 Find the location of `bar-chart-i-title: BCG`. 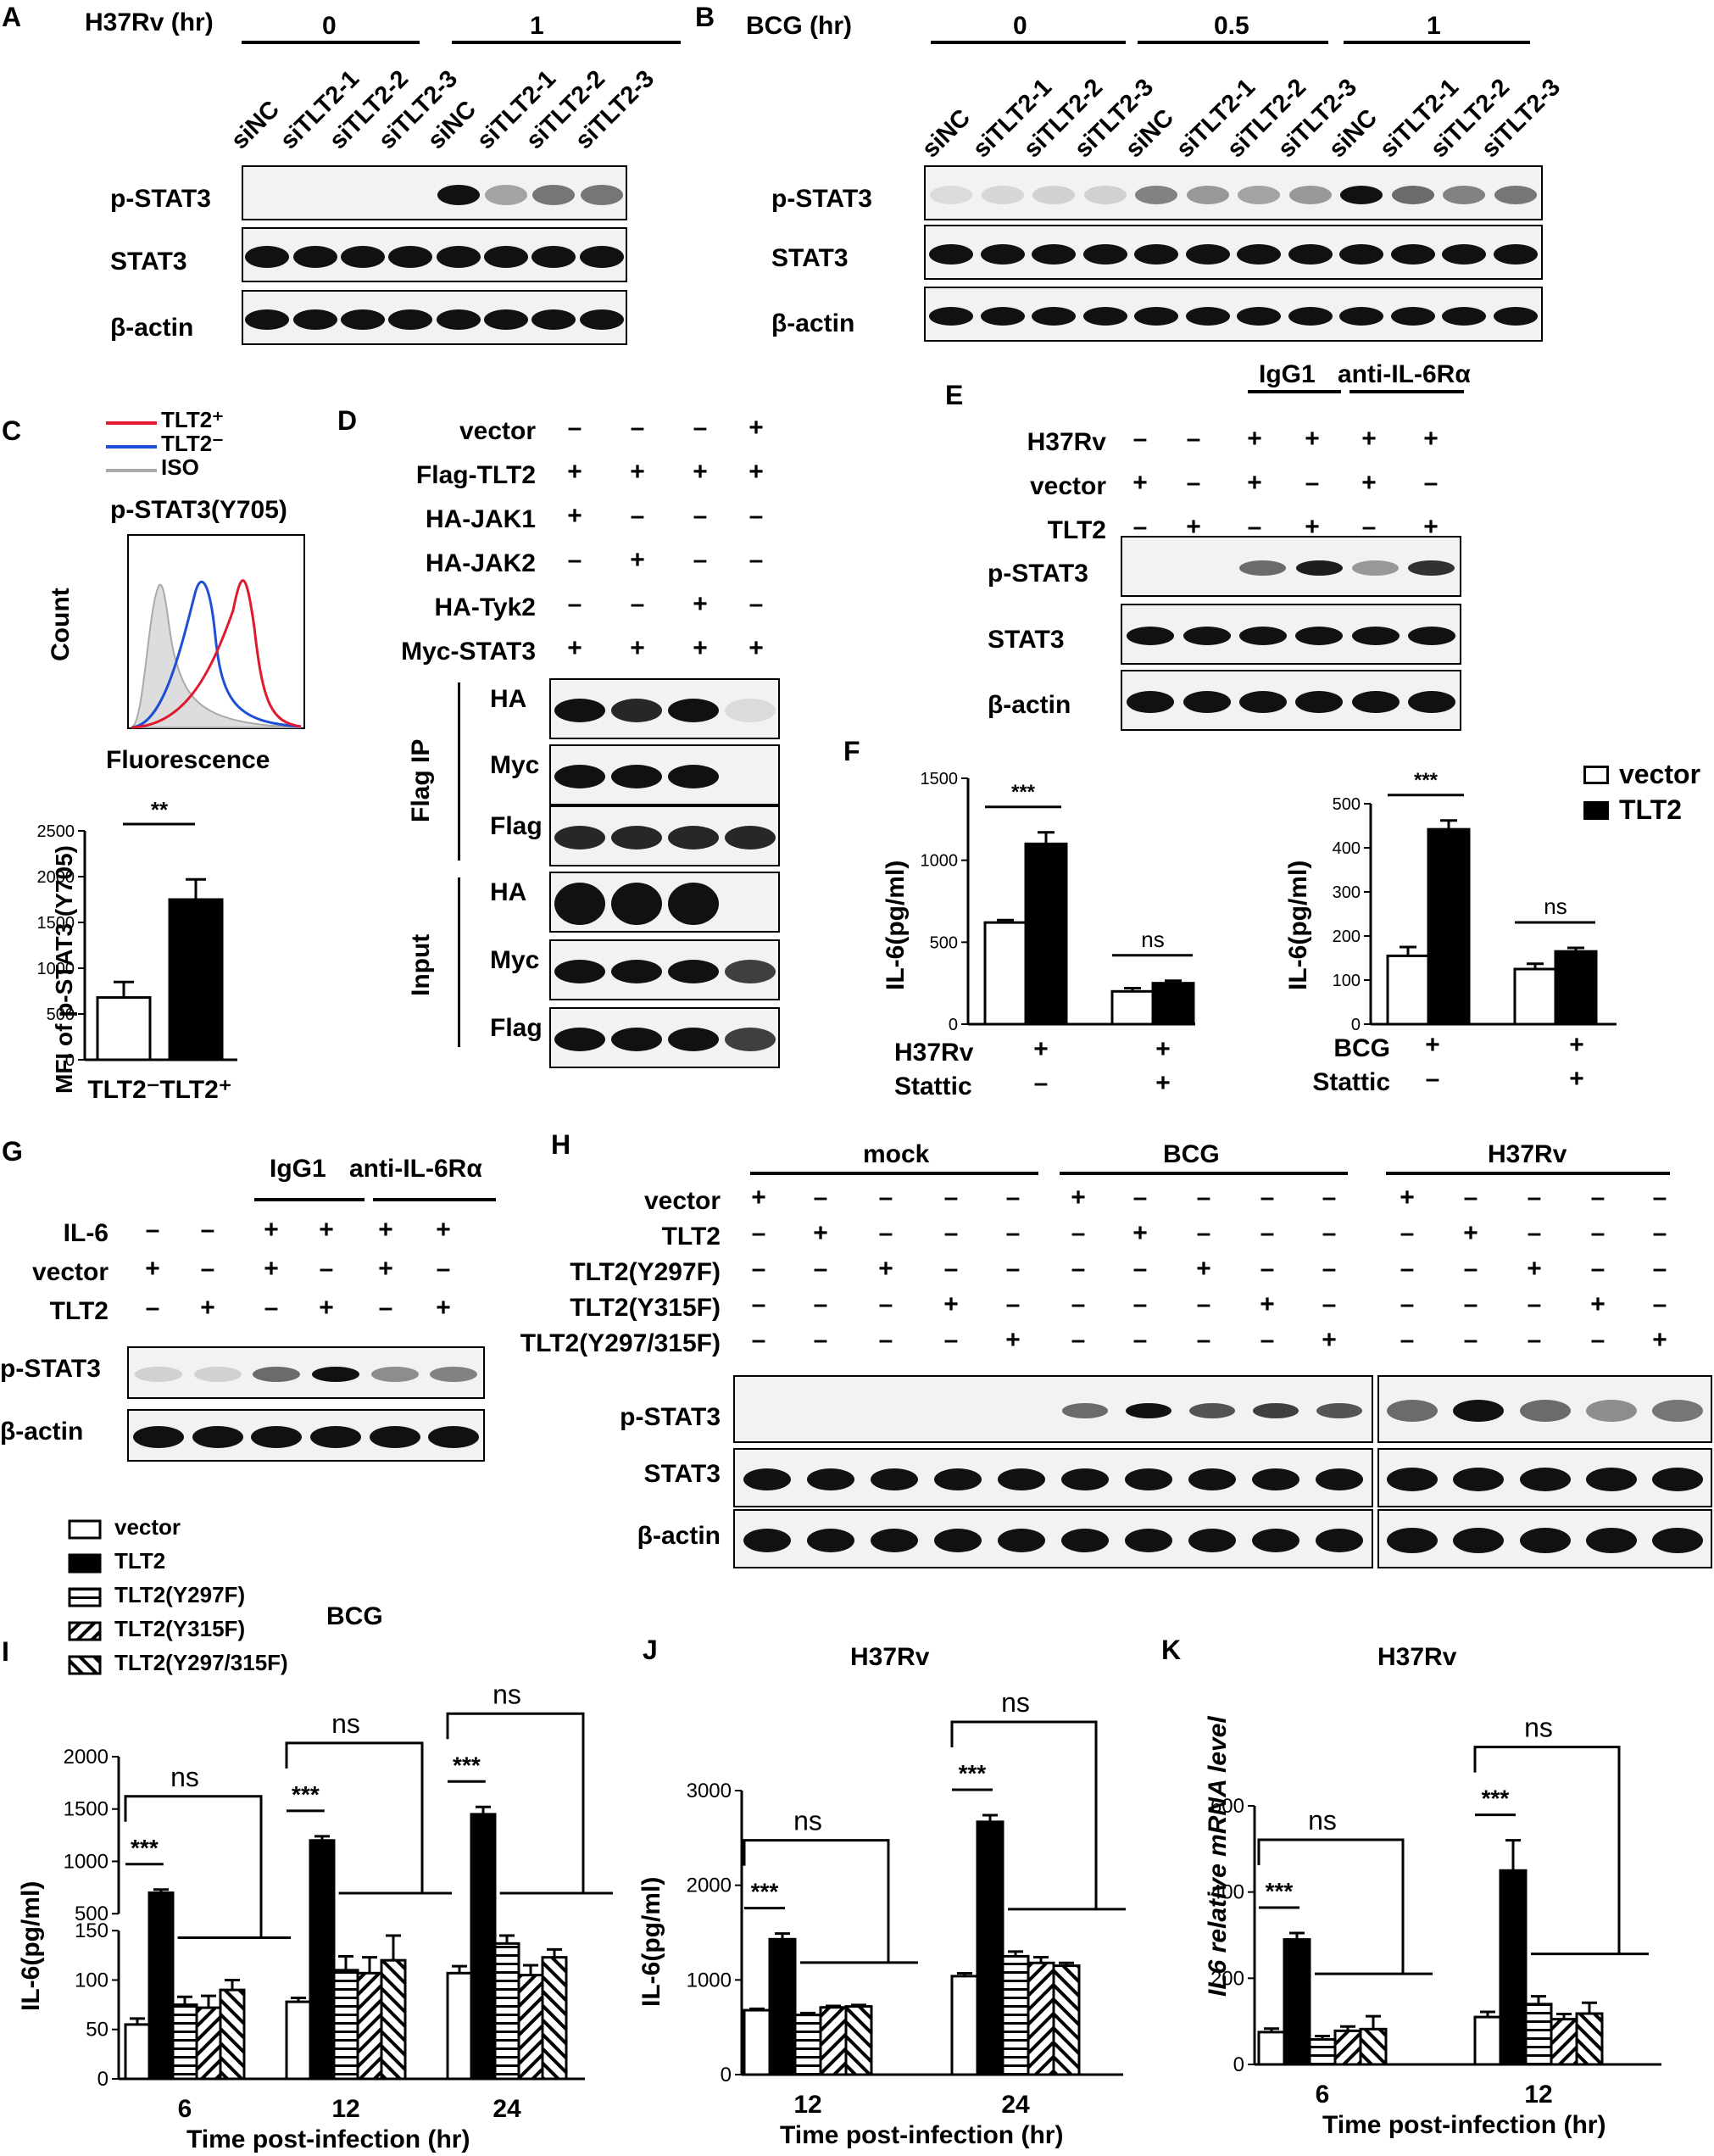

bar-chart-i-title: BCG is located at coordinates (354, 1616).